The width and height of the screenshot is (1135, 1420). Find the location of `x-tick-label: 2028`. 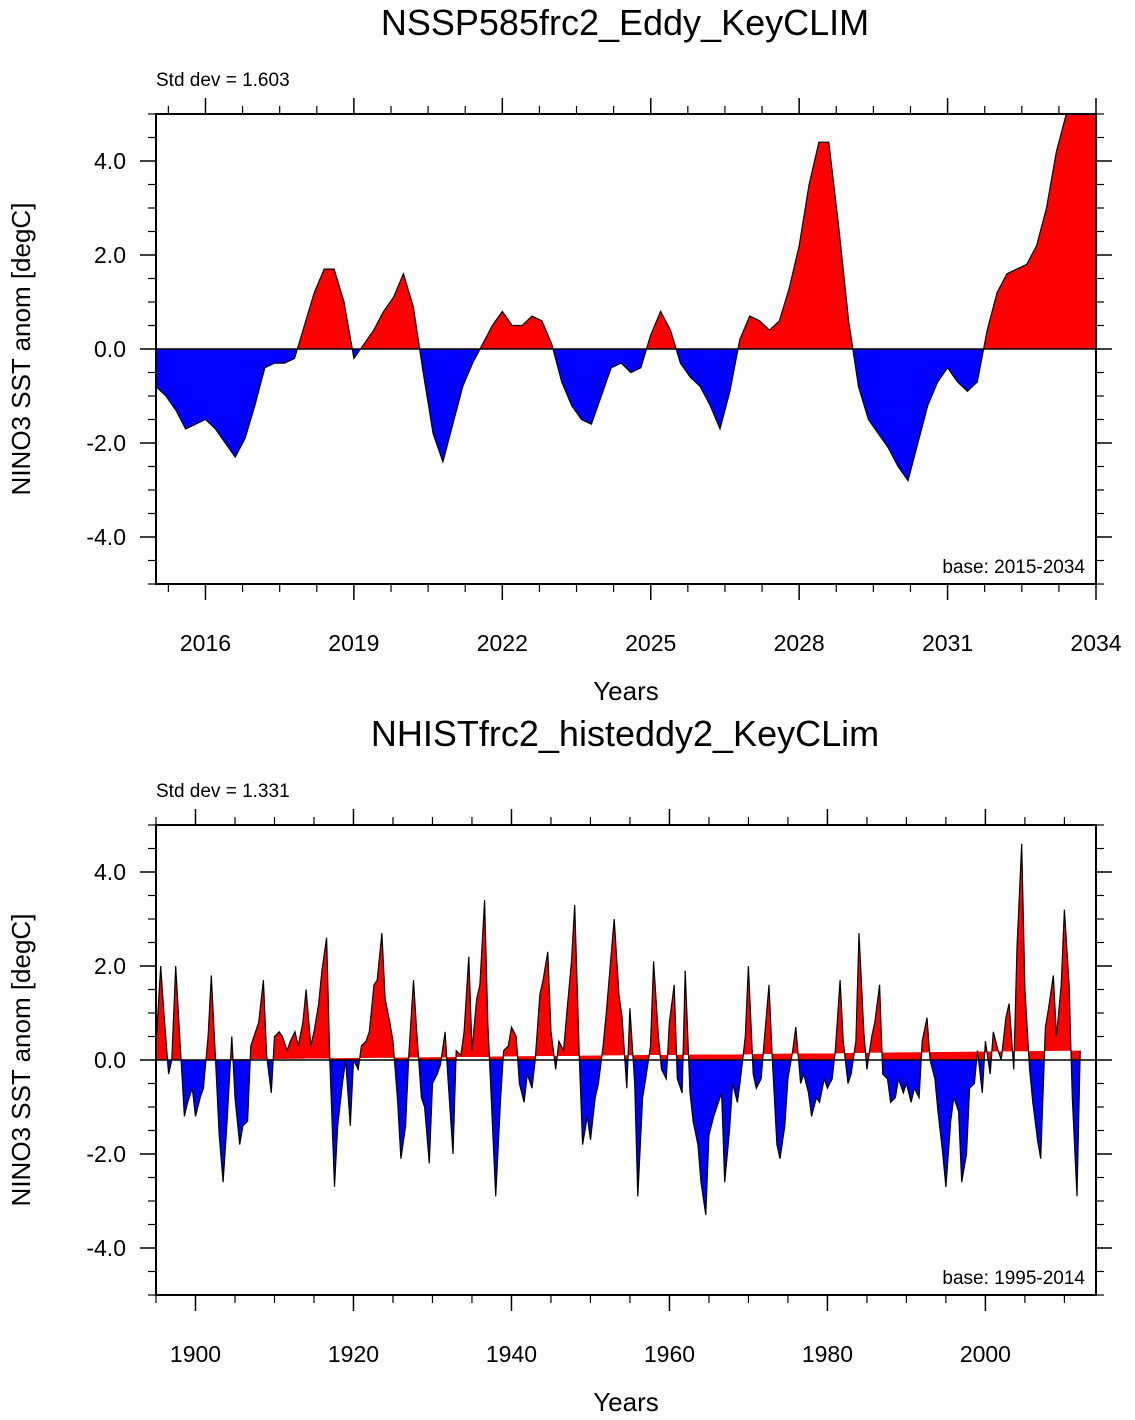

x-tick-label: 2028 is located at coordinates (799, 643).